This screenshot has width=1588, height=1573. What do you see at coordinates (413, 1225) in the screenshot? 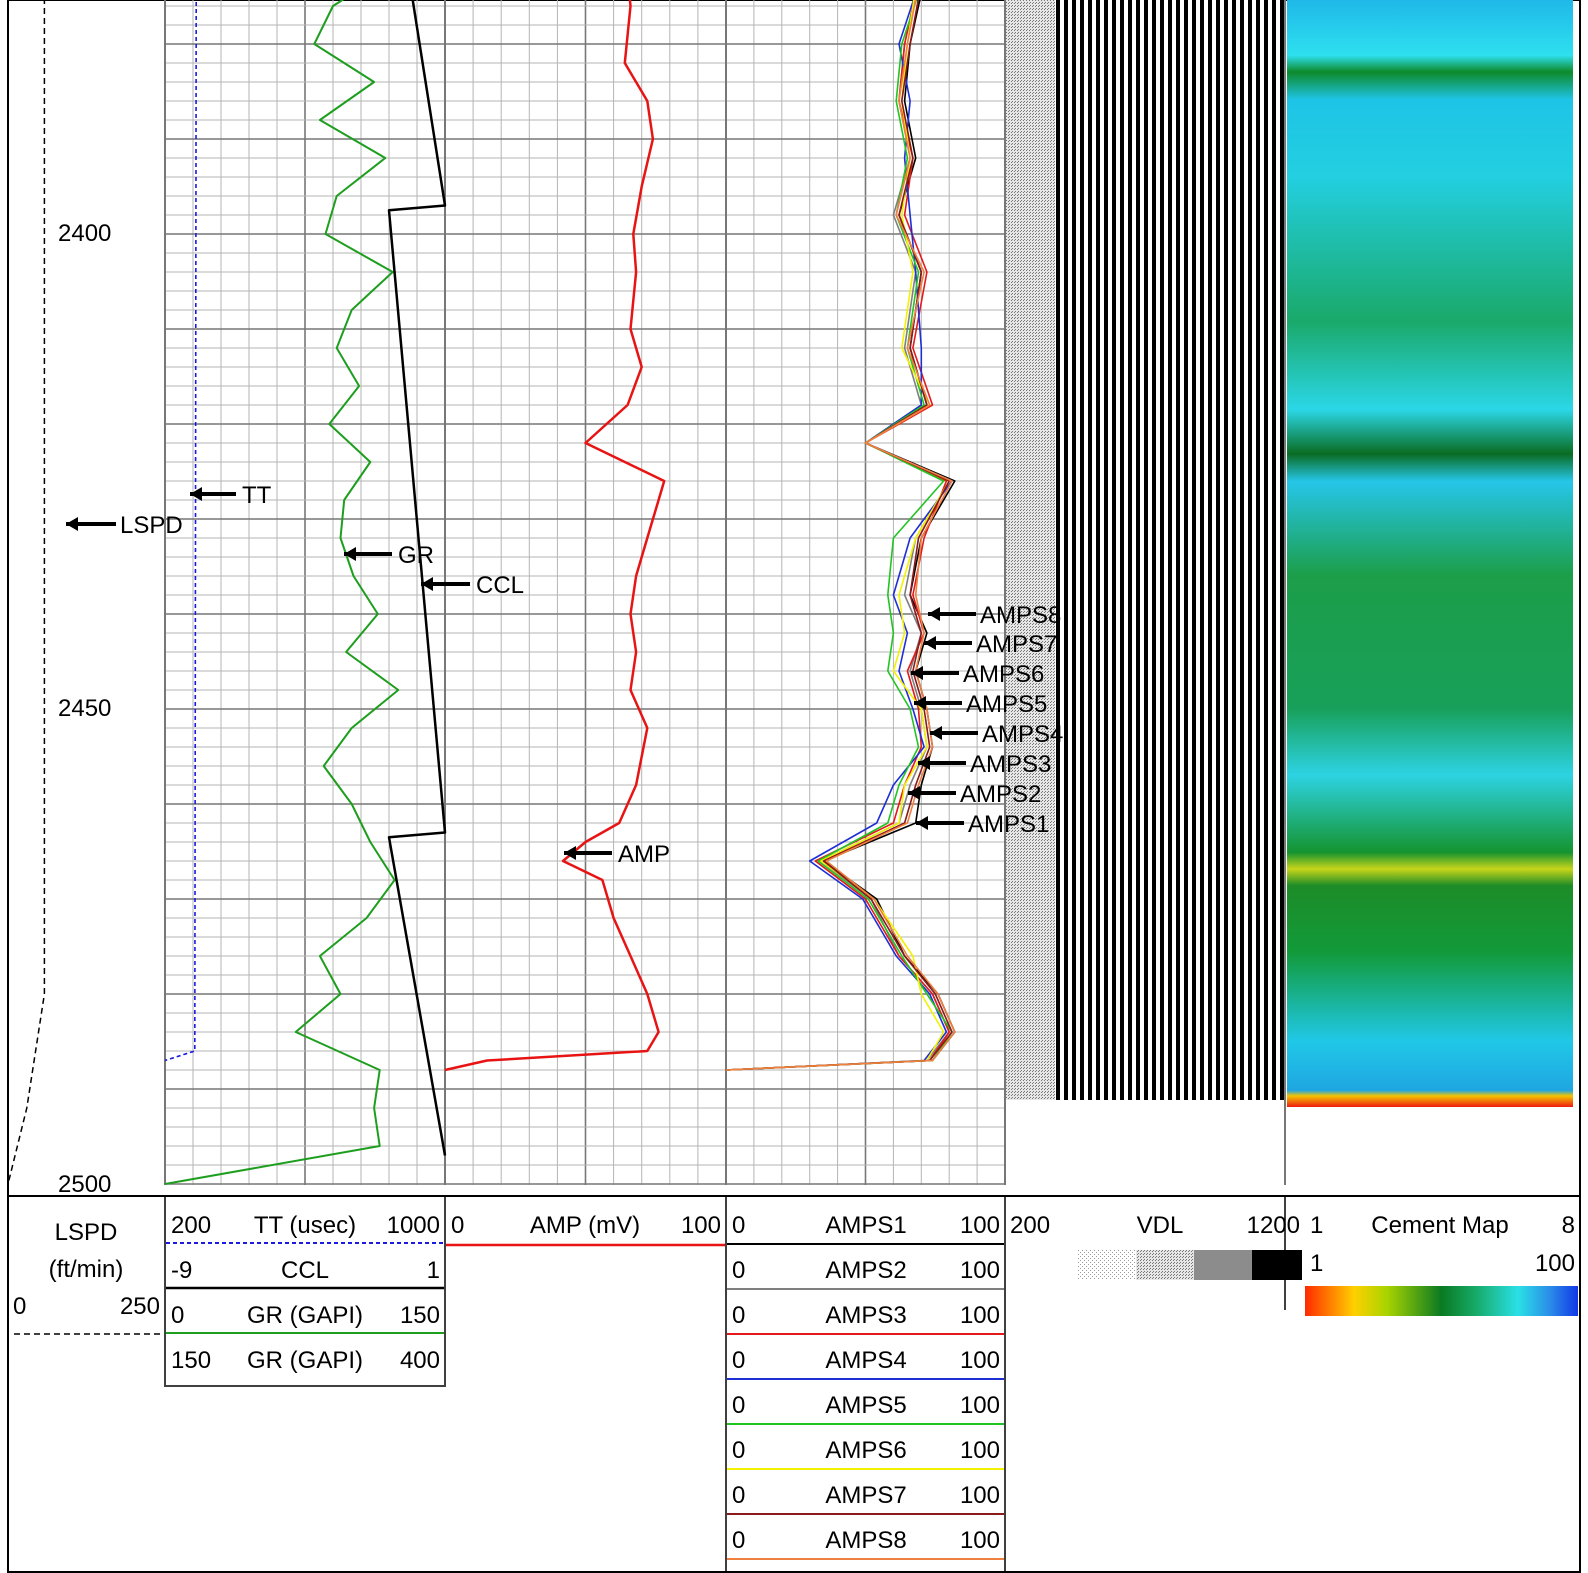
I see `tt-header-max: 1000` at bounding box center [413, 1225].